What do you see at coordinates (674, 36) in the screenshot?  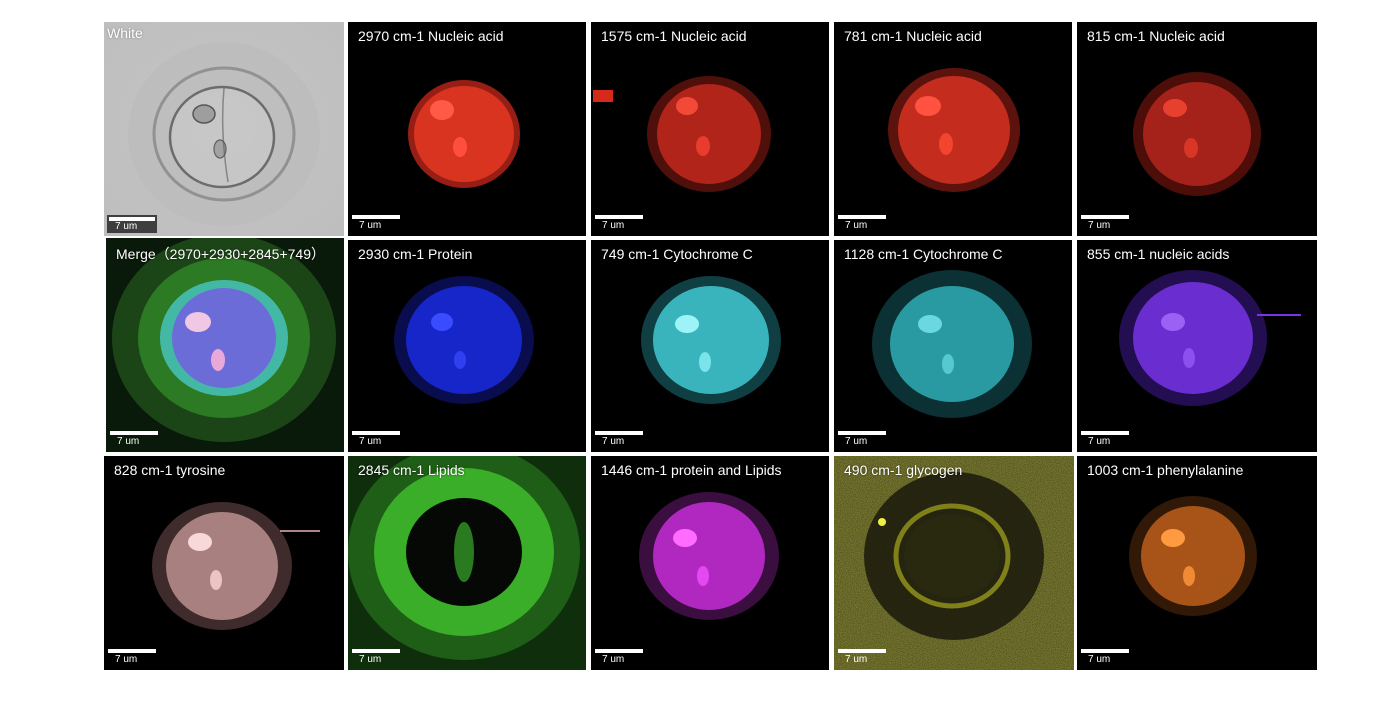 I see `panel-label: 1575 cm-1 Nucleic acid` at bounding box center [674, 36].